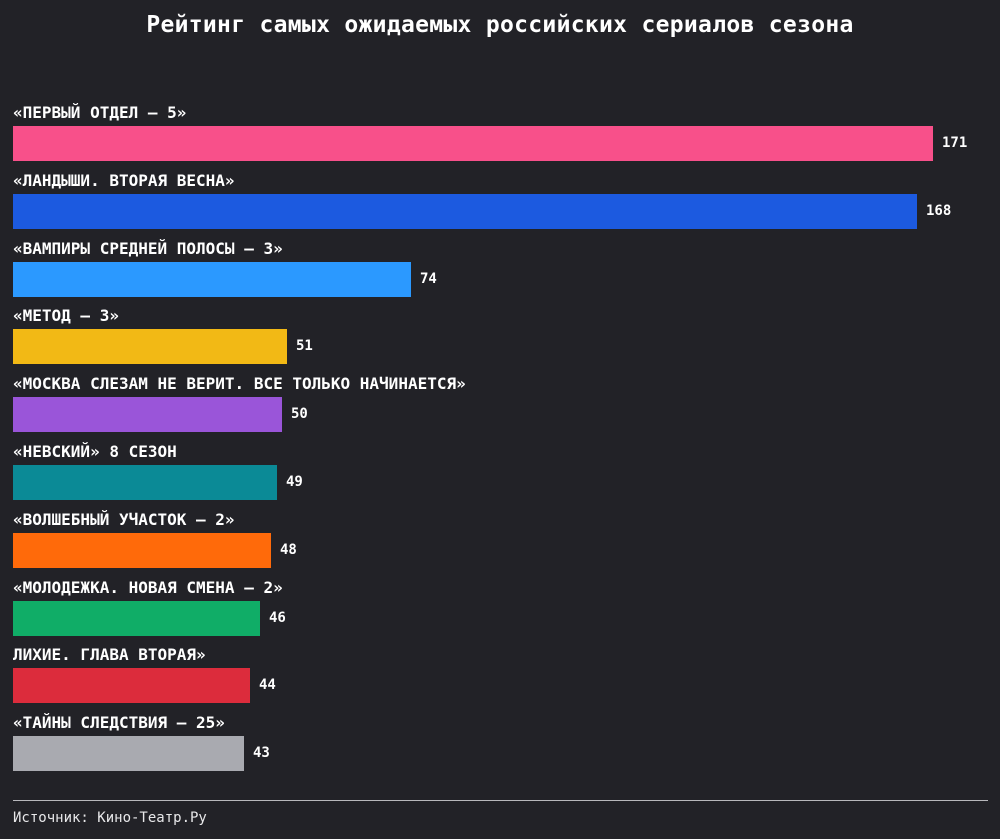 The image size is (1000, 839). I want to click on bar-value-label: 74, so click(428, 278).